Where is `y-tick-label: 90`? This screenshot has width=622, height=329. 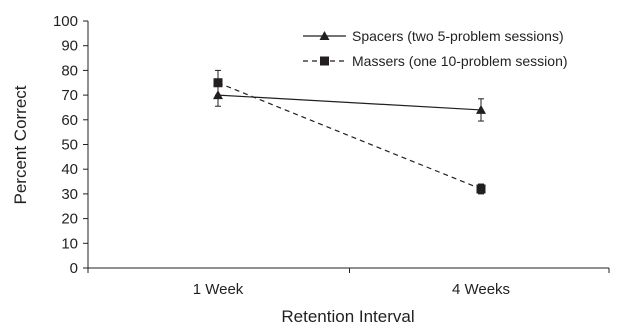
y-tick-label: 90 is located at coordinates (69, 46).